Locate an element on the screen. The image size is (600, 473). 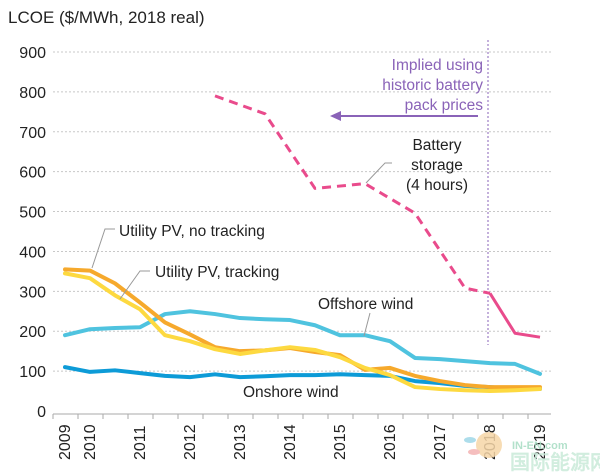
leader-offshore is located at coordinates (367, 324).